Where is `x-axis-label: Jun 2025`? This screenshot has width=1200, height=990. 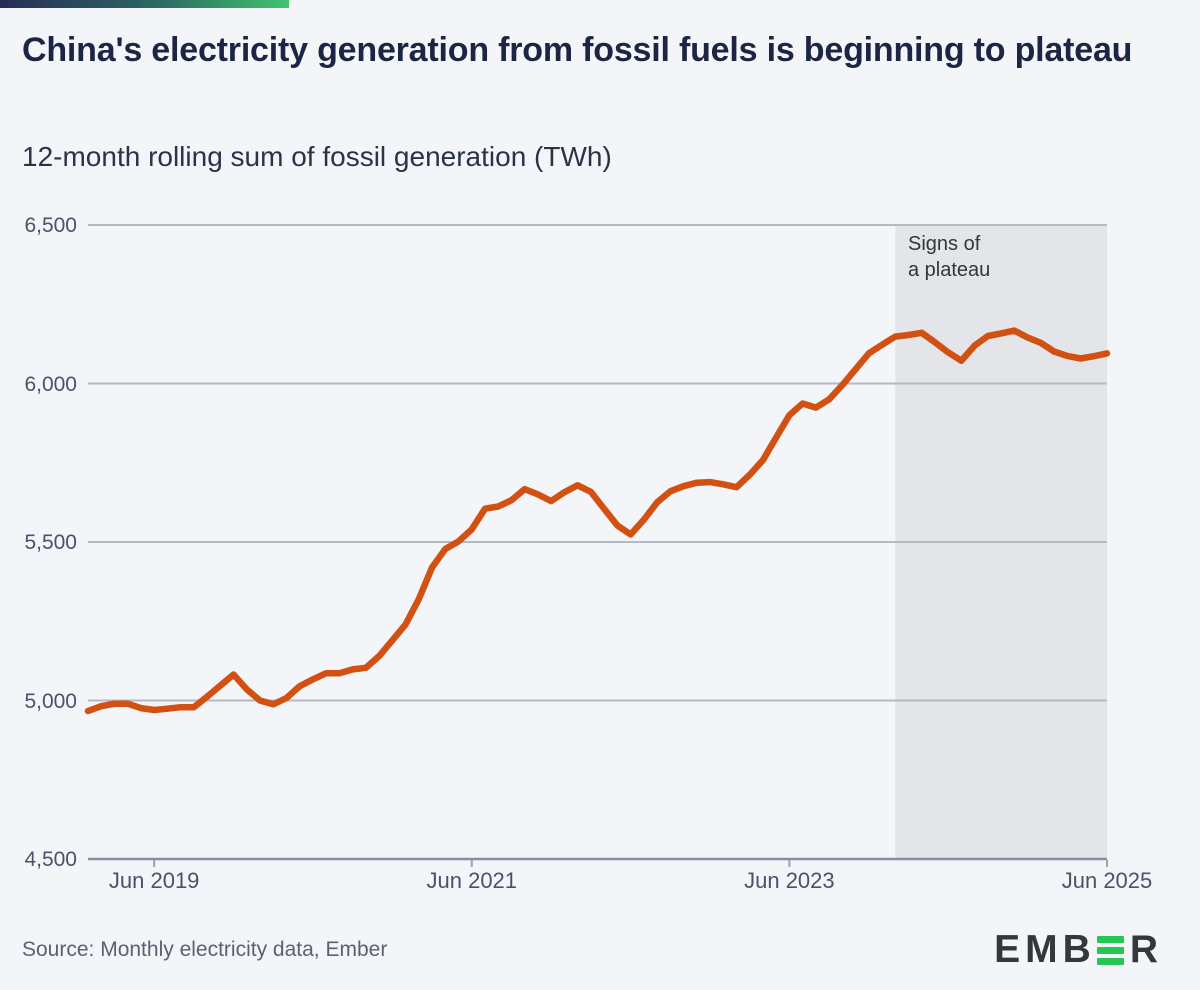 x-axis-label: Jun 2025 is located at coordinates (1107, 880).